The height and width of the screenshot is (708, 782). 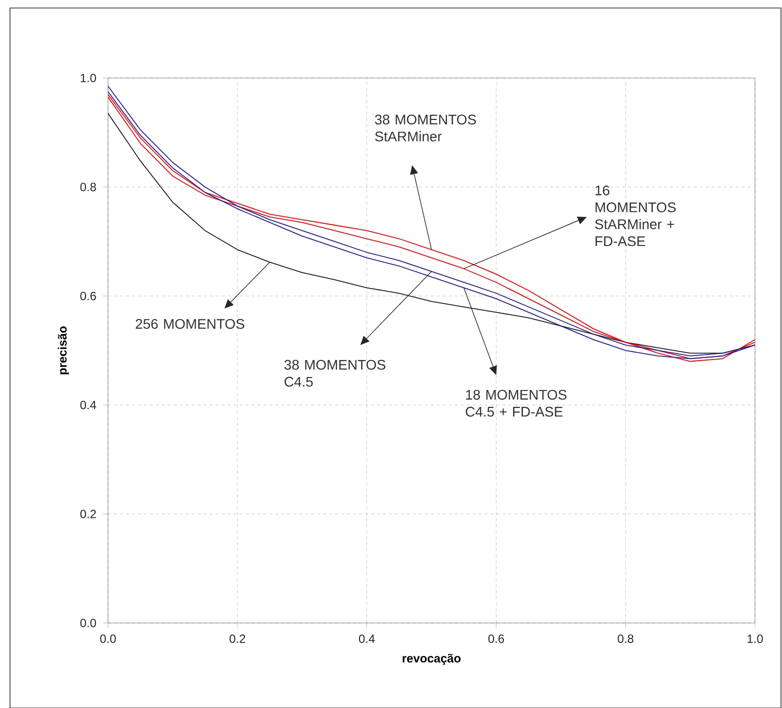 I want to click on y-tick-label: 0.2, so click(x=88, y=514).